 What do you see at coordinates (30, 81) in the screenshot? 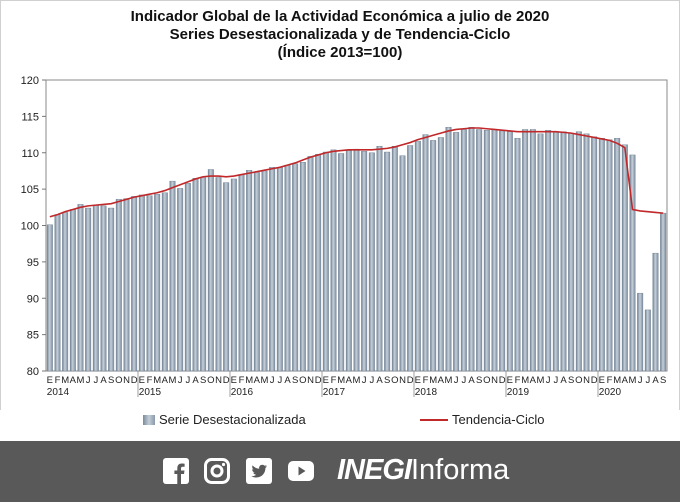
I see `y-tick-label: 120` at bounding box center [30, 81].